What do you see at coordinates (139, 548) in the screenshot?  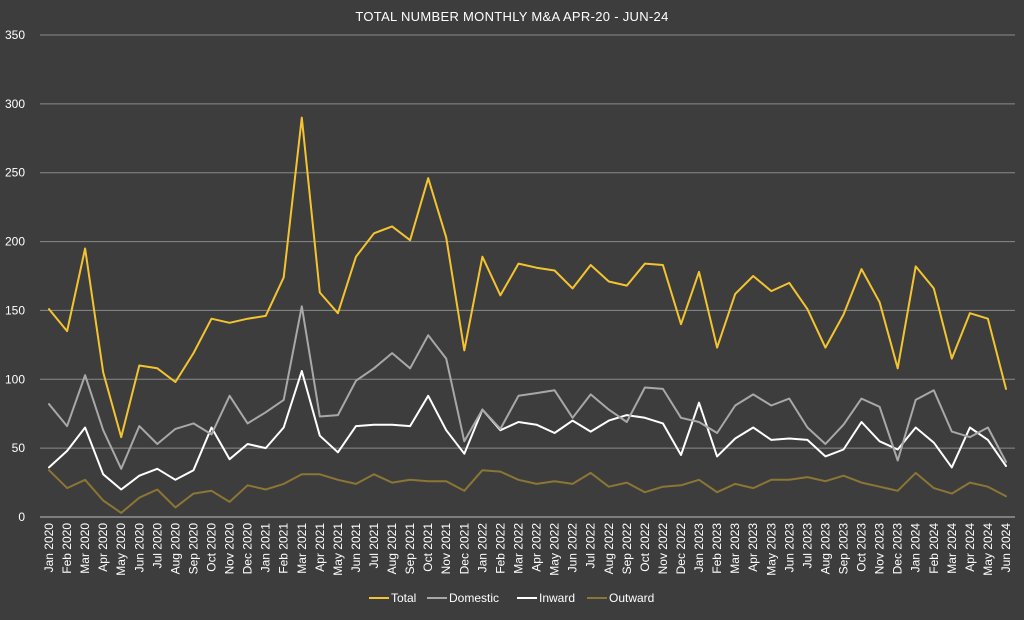 I see `x-tick-label: Jun 2020` at bounding box center [139, 548].